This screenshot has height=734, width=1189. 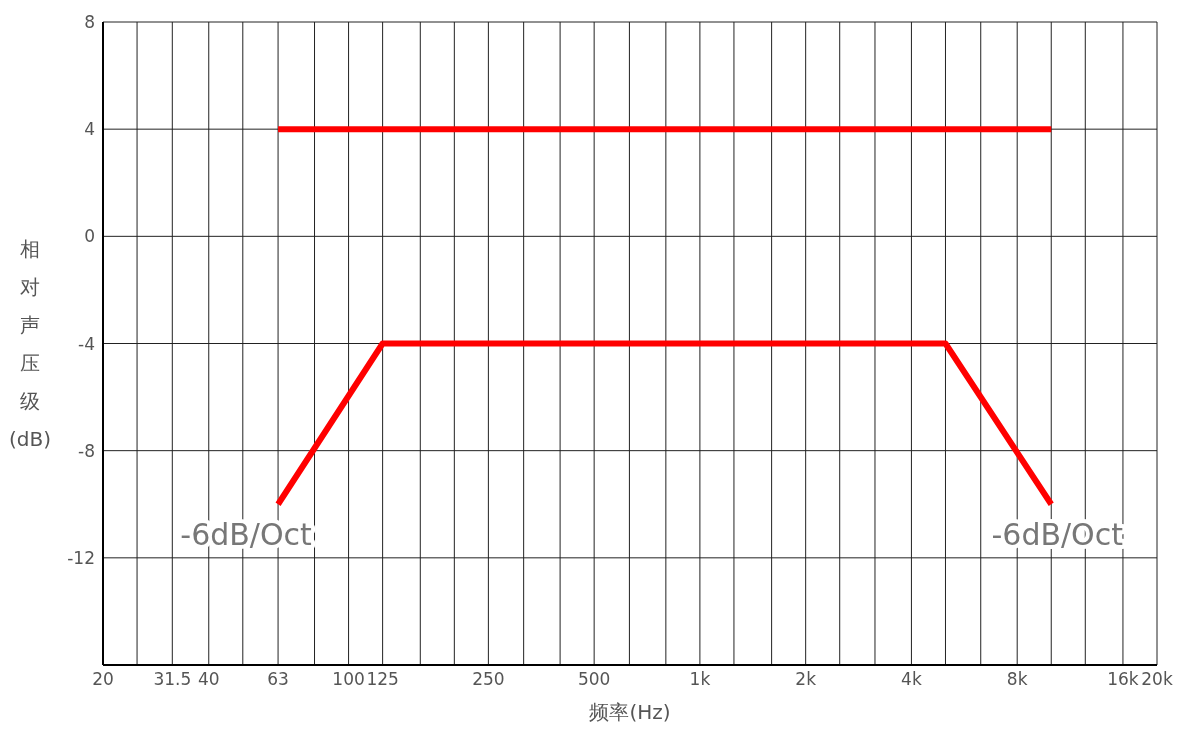 What do you see at coordinates (630, 712) in the screenshot?
I see `x-axis-title: 频率(Hz)` at bounding box center [630, 712].